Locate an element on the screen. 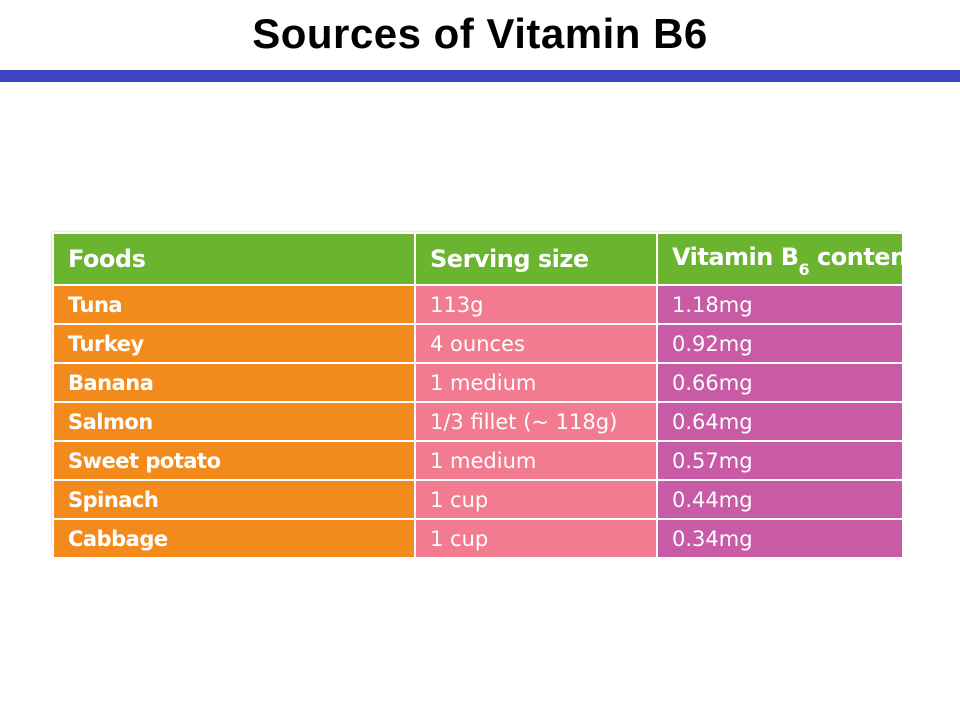 The image size is (960, 720). vitamin-content-cell: 0.92mg is located at coordinates (780, 343).